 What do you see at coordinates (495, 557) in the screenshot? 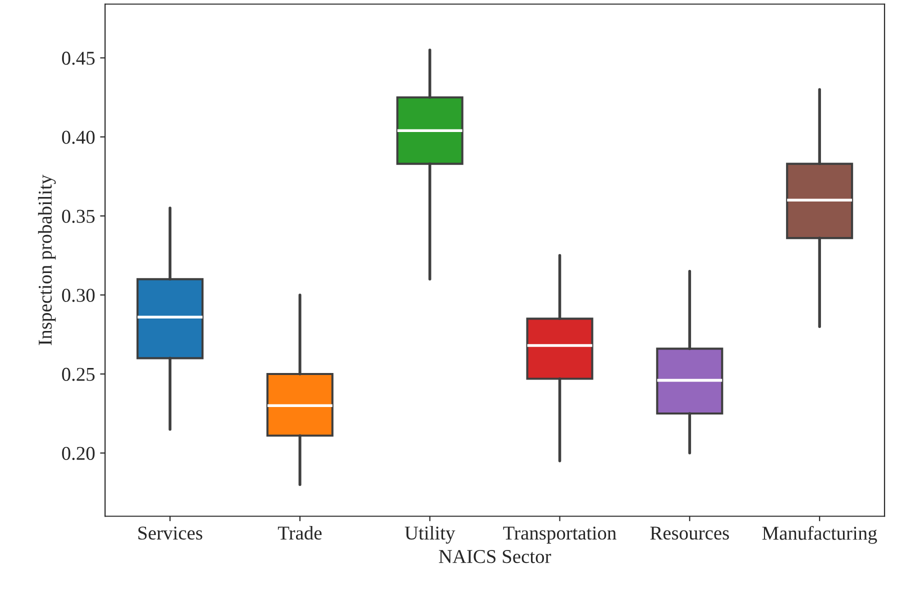
I see `x-axis-title: NAICS Sector` at bounding box center [495, 557].